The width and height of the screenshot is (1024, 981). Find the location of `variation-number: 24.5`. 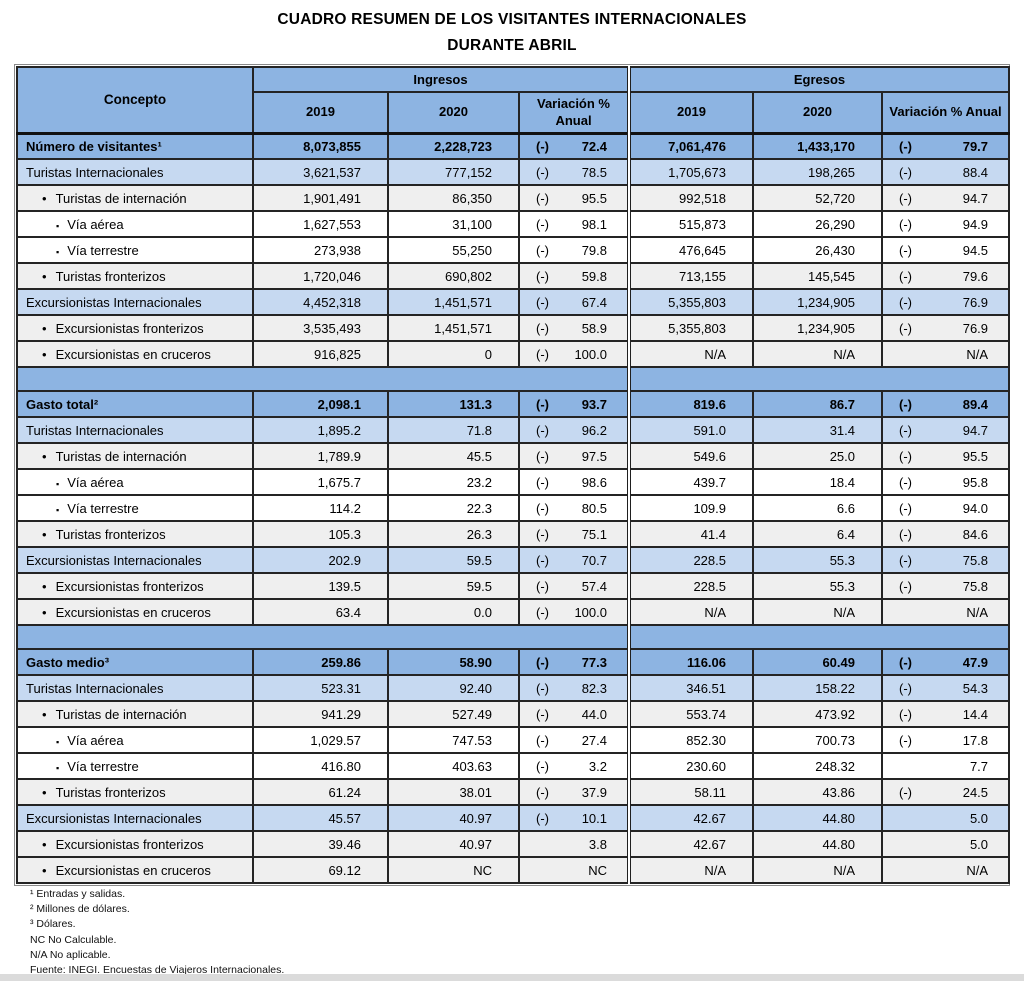

variation-number: 24.5 is located at coordinates (975, 792).